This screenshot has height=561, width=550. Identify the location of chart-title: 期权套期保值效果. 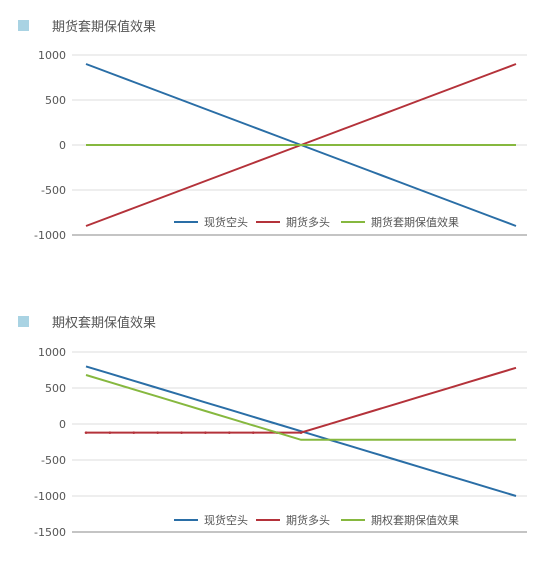
(104, 323).